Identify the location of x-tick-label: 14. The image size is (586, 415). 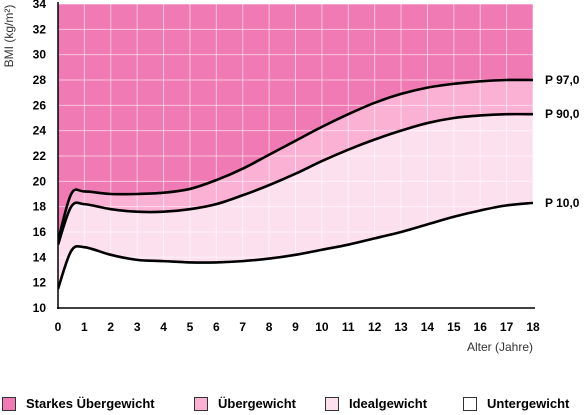
(428, 327).